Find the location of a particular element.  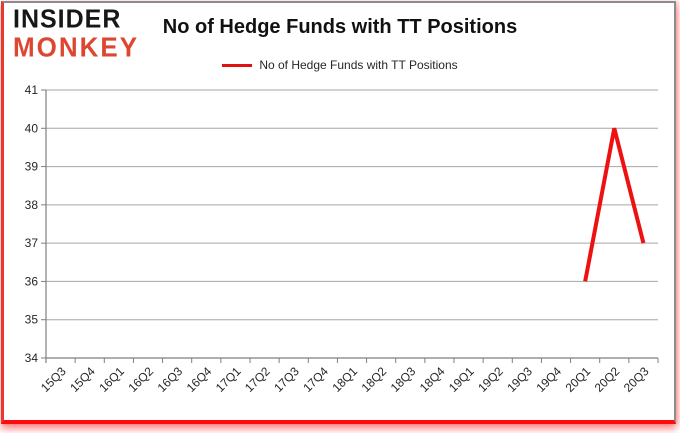

x-tick-label: 16Q2 is located at coordinates (140, 379).